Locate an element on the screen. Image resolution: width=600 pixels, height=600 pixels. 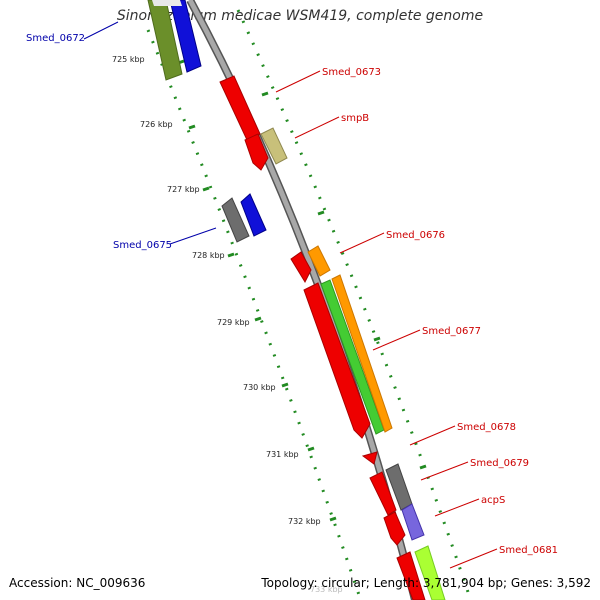
gene-acps-purple is located at coordinates (413, 522).